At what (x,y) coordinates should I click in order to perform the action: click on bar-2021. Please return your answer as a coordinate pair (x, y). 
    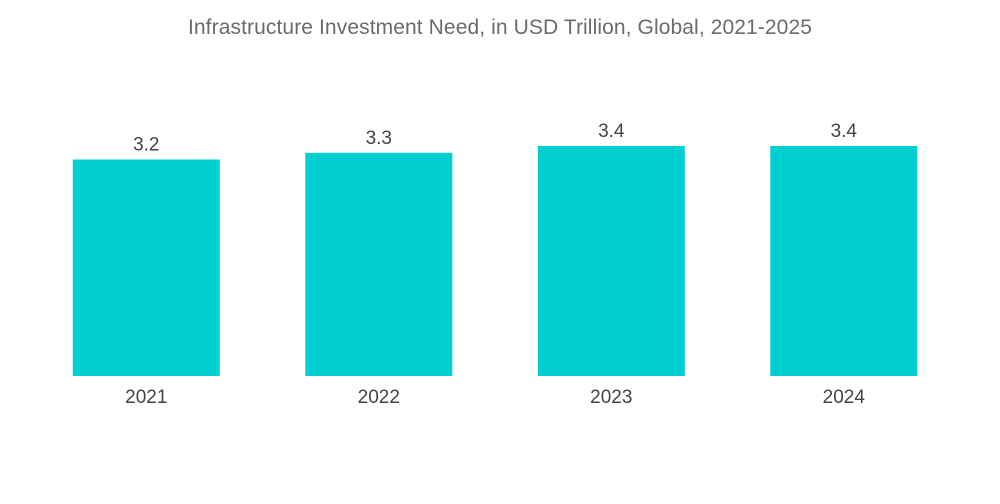
    Looking at the image, I should click on (146, 267).